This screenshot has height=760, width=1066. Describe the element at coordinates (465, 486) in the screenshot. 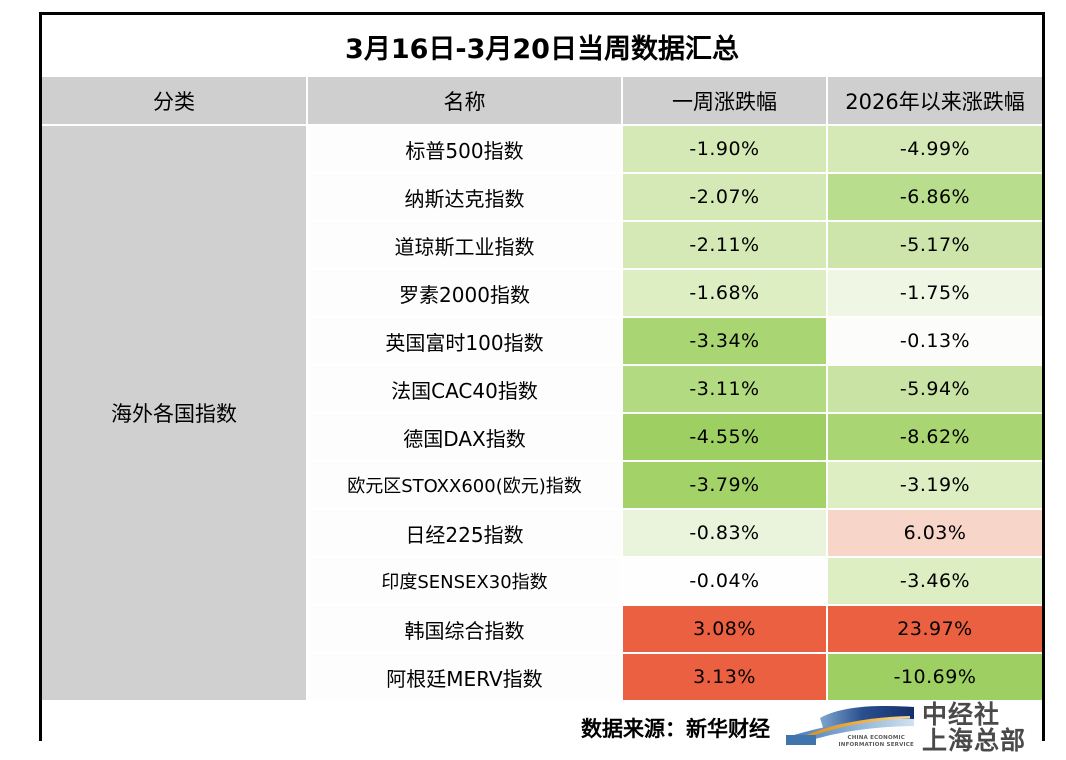

I see `index-name-cell: 欧元区STOXX600(欧元)指数` at that location.